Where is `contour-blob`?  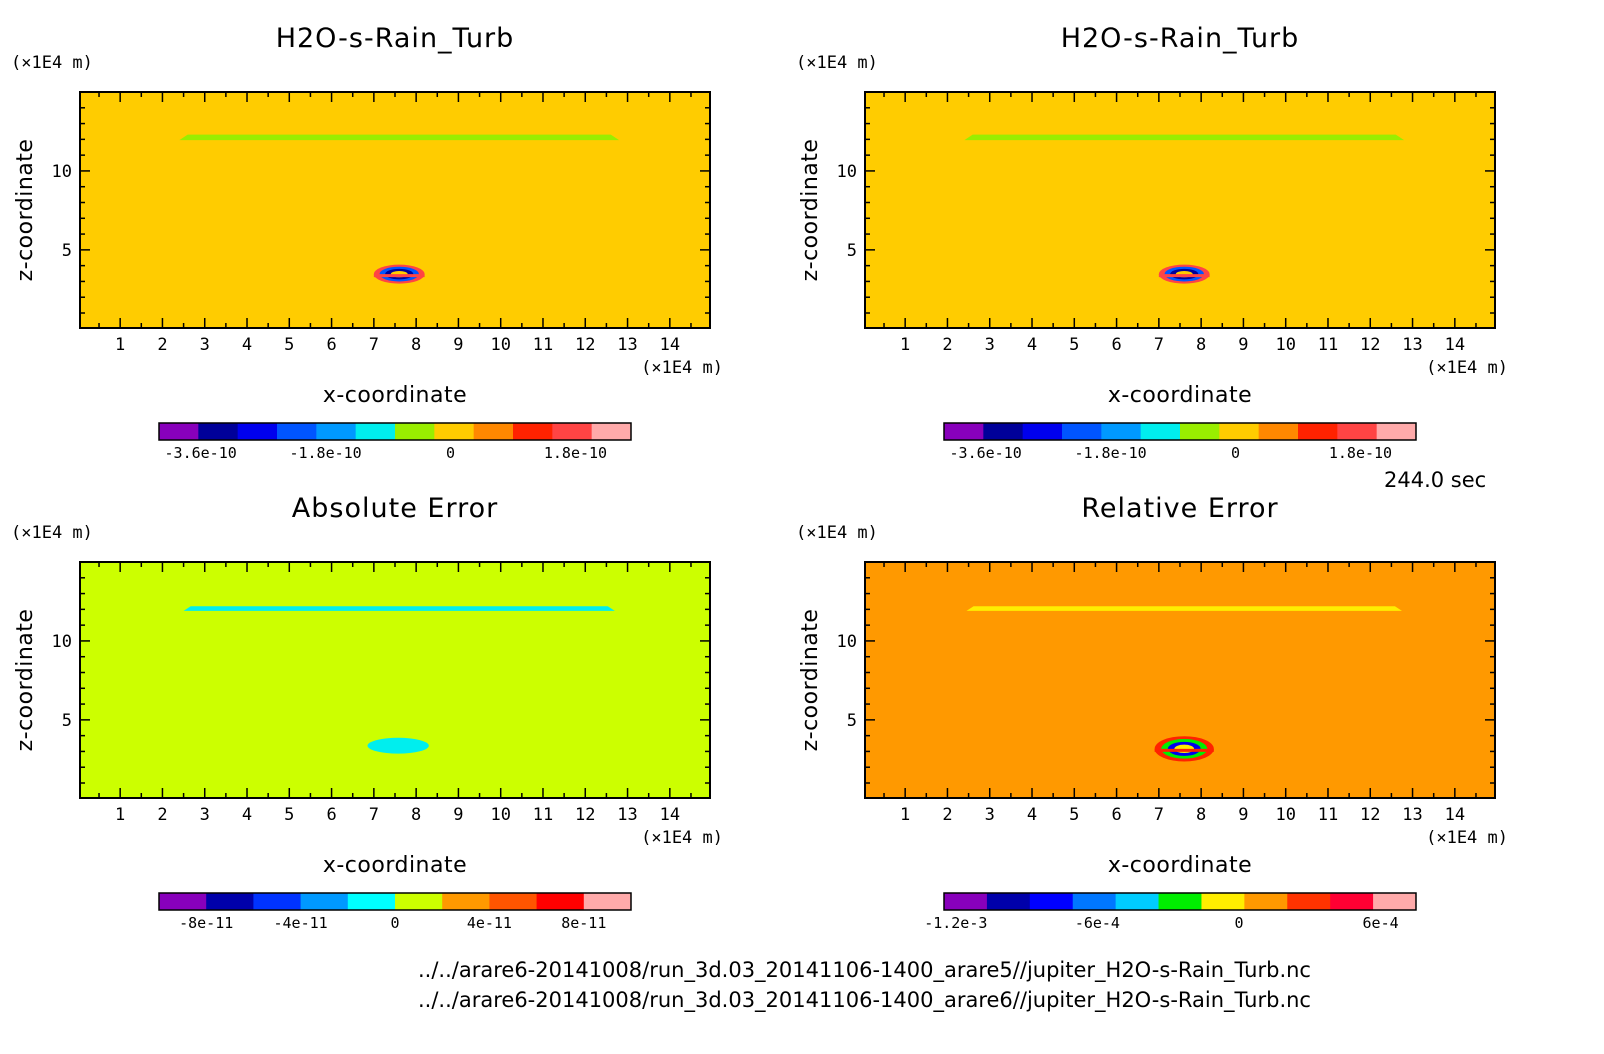 contour-blob is located at coordinates (398, 745).